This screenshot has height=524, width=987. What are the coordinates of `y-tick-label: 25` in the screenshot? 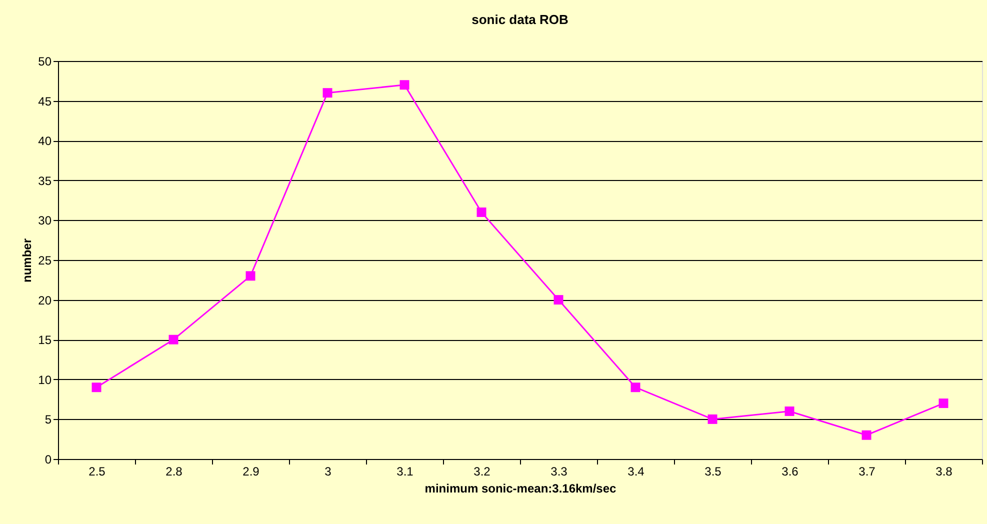 It's located at (45, 261).